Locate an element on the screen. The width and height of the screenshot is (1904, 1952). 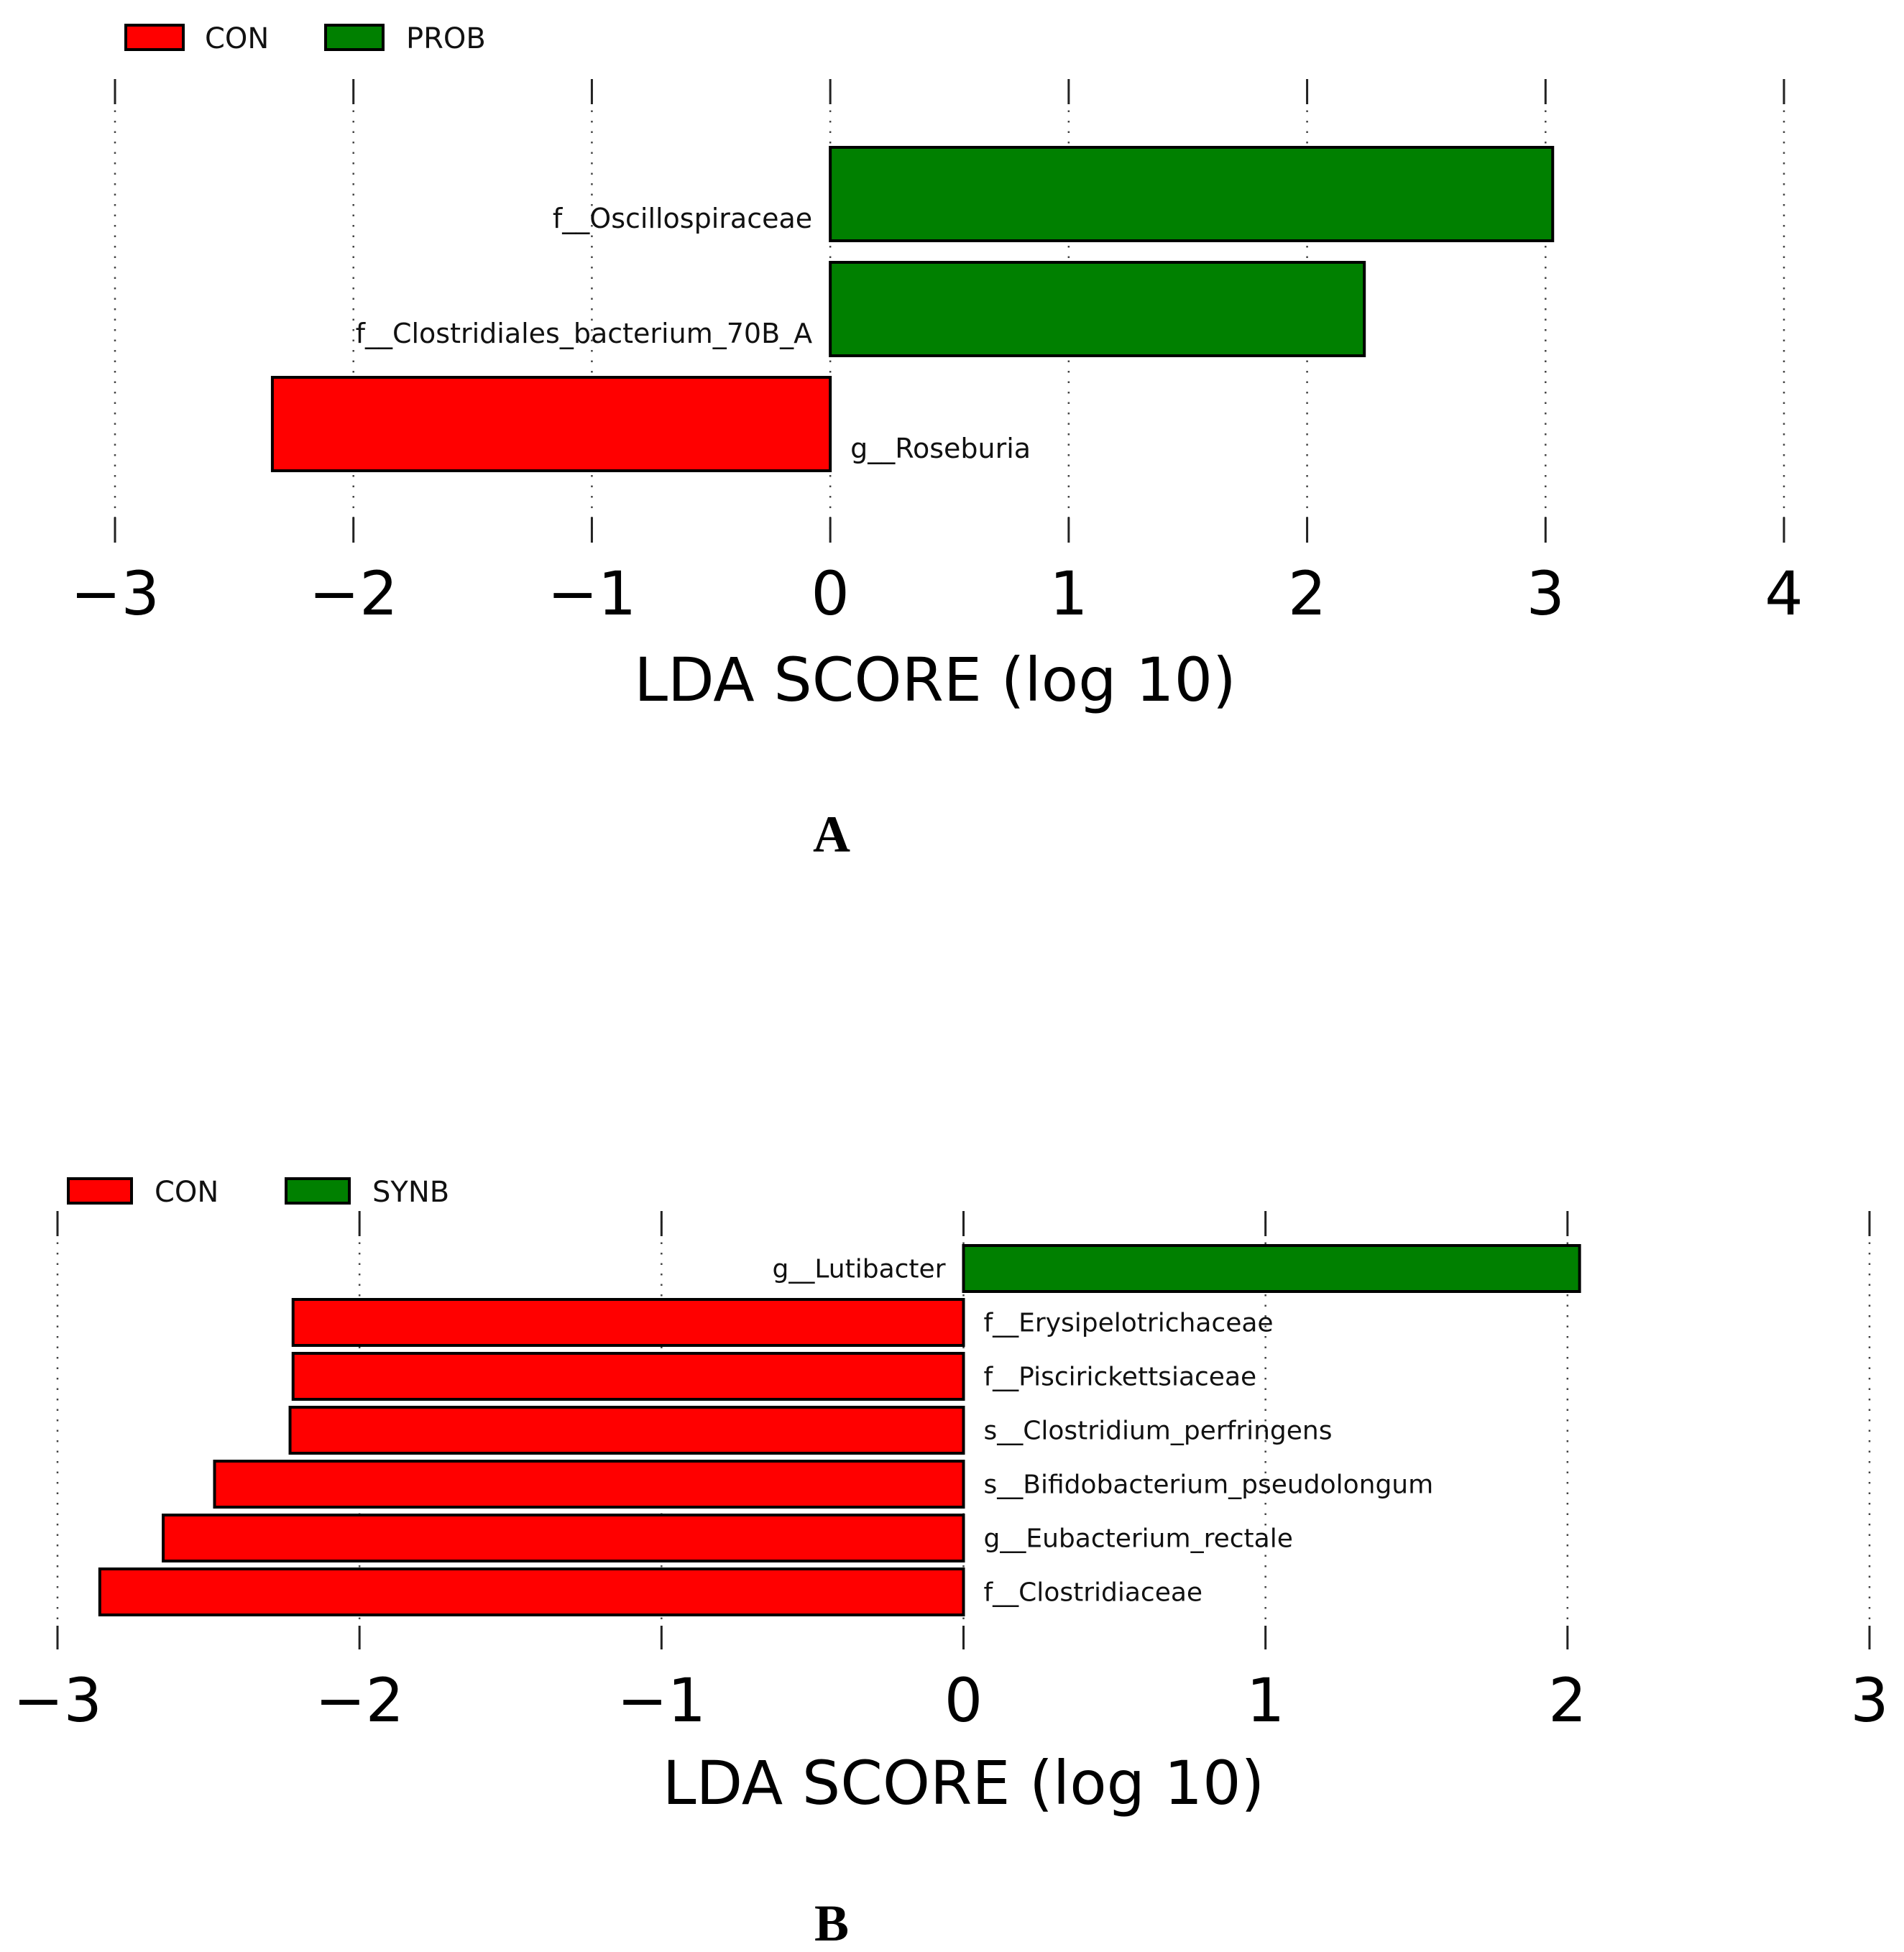
x-tick-label: 4 is located at coordinates (1784, 593).